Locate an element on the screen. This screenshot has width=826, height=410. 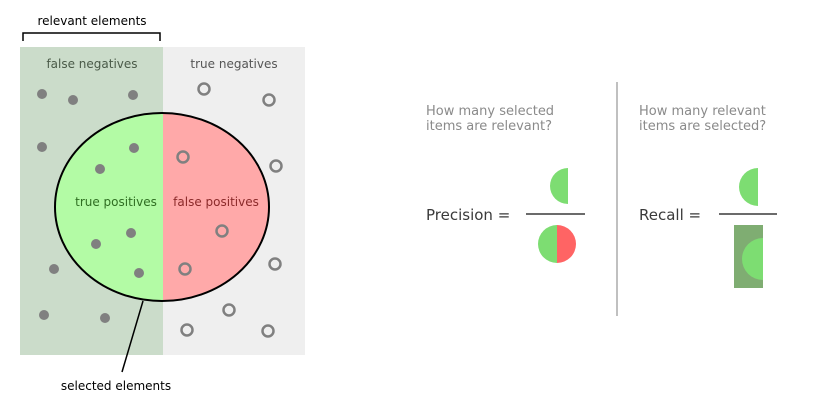
recall-numerator-half is located at coordinates (748, 187).